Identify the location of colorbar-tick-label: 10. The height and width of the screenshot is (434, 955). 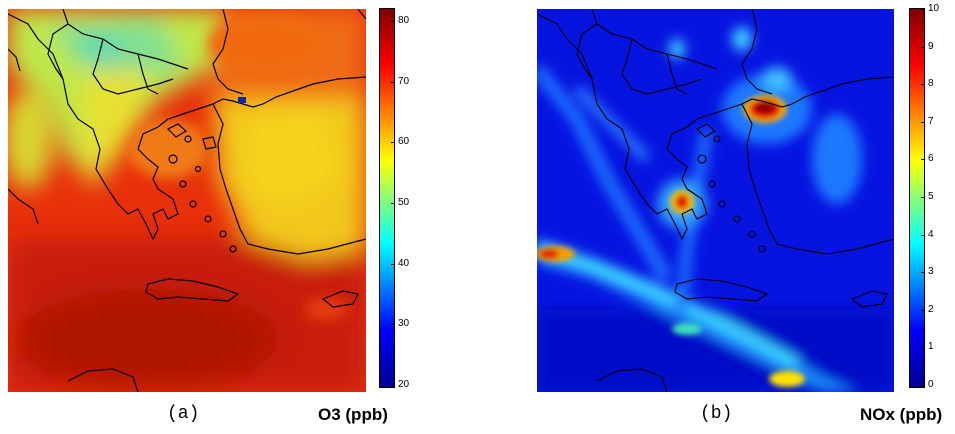
(934, 8).